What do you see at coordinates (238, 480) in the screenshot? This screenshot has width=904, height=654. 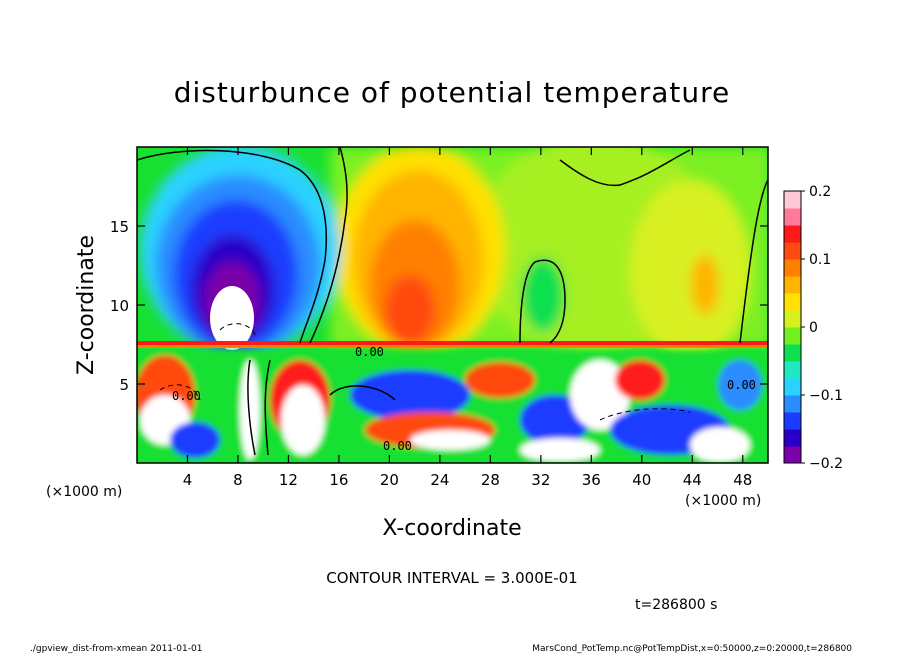 I see `x-tick-label: 8` at bounding box center [238, 480].